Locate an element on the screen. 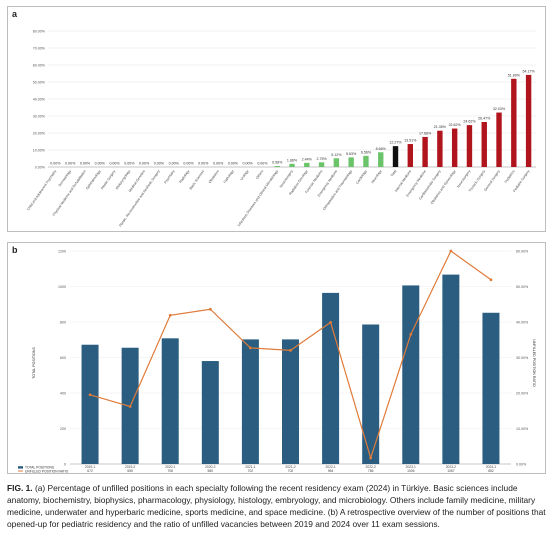 The height and width of the screenshot is (542, 553). table-value-positions: 1067 is located at coordinates (451, 471).